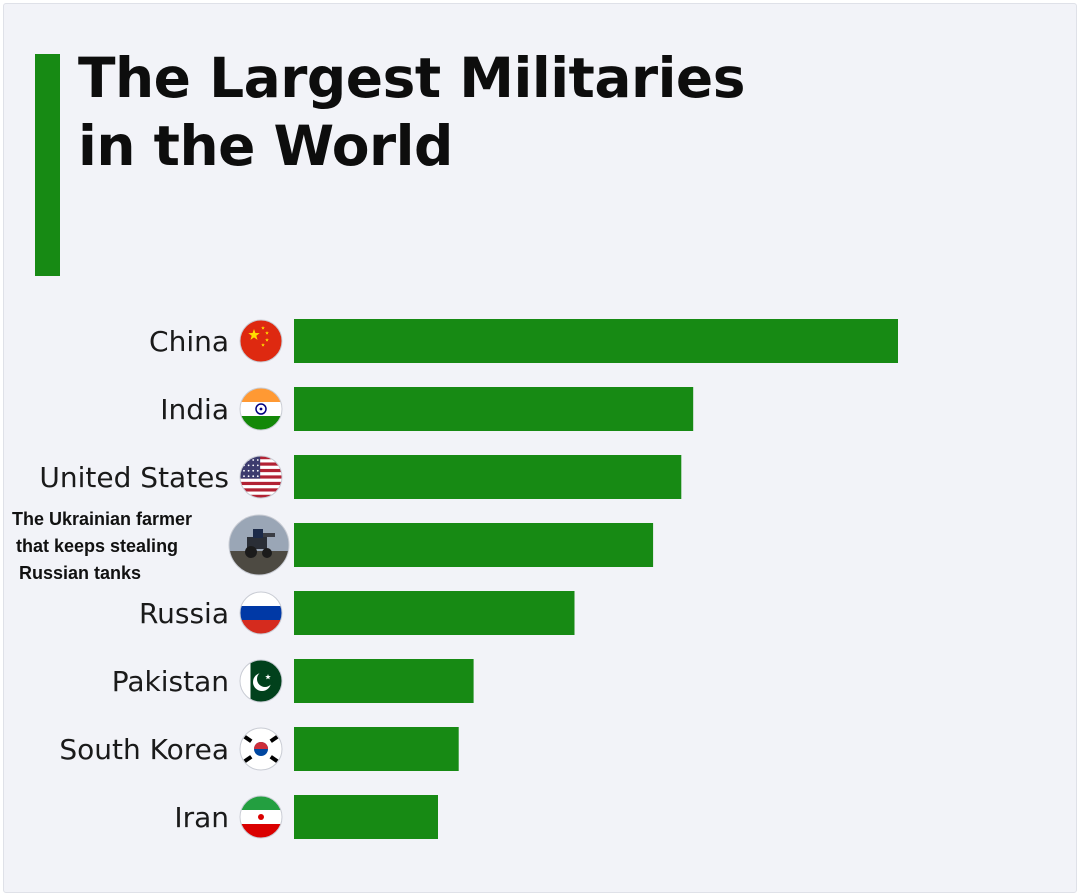 Image resolution: width=1080 pixels, height=896 pixels. I want to click on category-label-6: South Korea, so click(144, 749).